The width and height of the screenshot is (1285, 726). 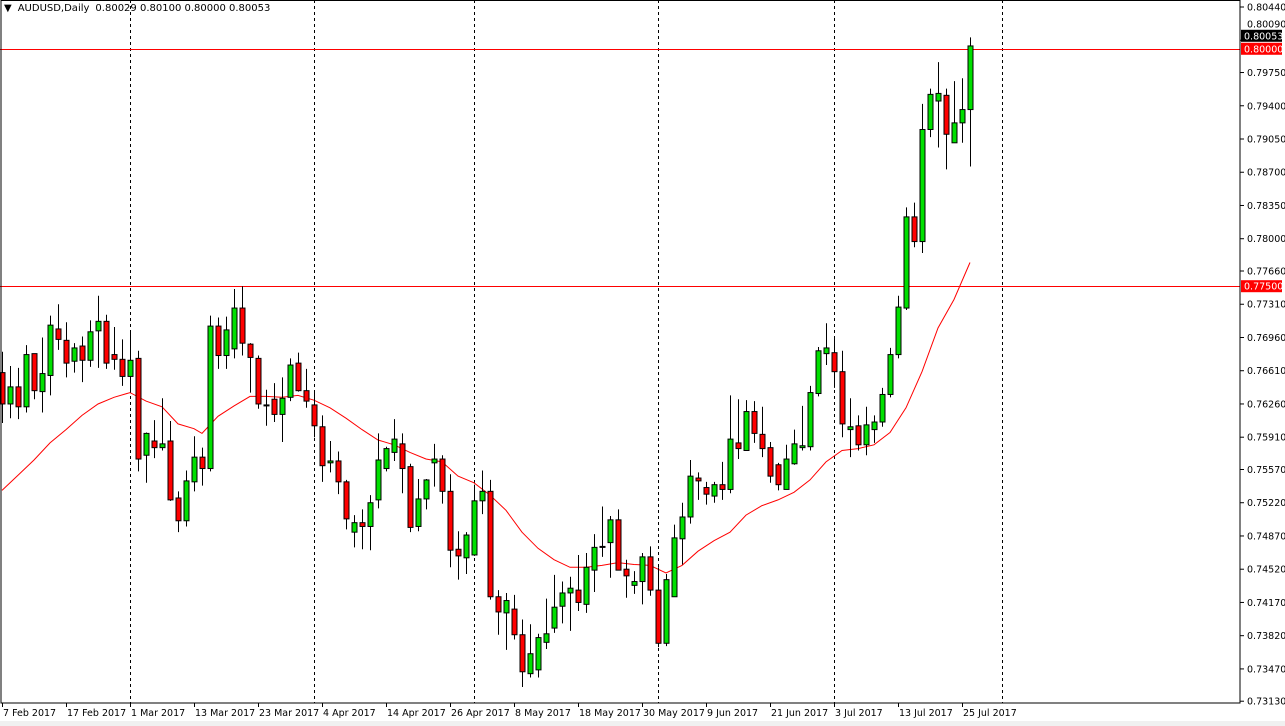 What do you see at coordinates (1262, 161) in the screenshot?
I see `price-labels: 0.80000 0.77500 0.80053` at bounding box center [1262, 161].